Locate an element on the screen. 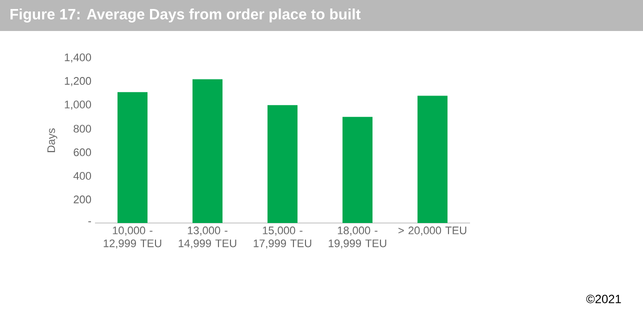  x-tick-label: 15,000 - 17,999 TEU is located at coordinates (283, 237).